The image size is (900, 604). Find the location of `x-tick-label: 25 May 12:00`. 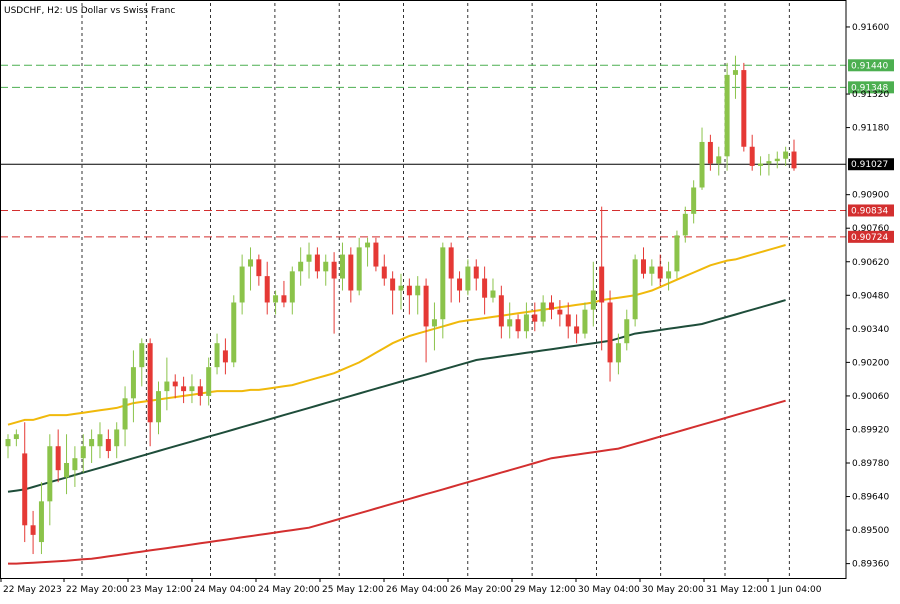

x-tick-label: 25 May 12:00 is located at coordinates (353, 590).